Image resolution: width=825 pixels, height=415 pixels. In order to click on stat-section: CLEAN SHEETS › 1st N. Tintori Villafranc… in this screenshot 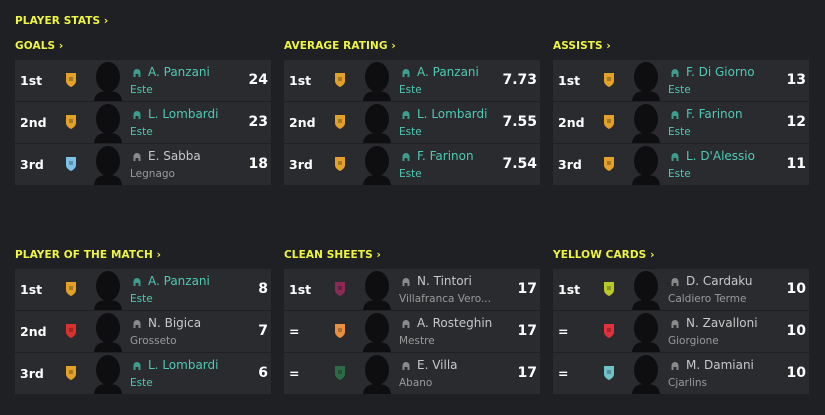, I will do `click(412, 322)`.